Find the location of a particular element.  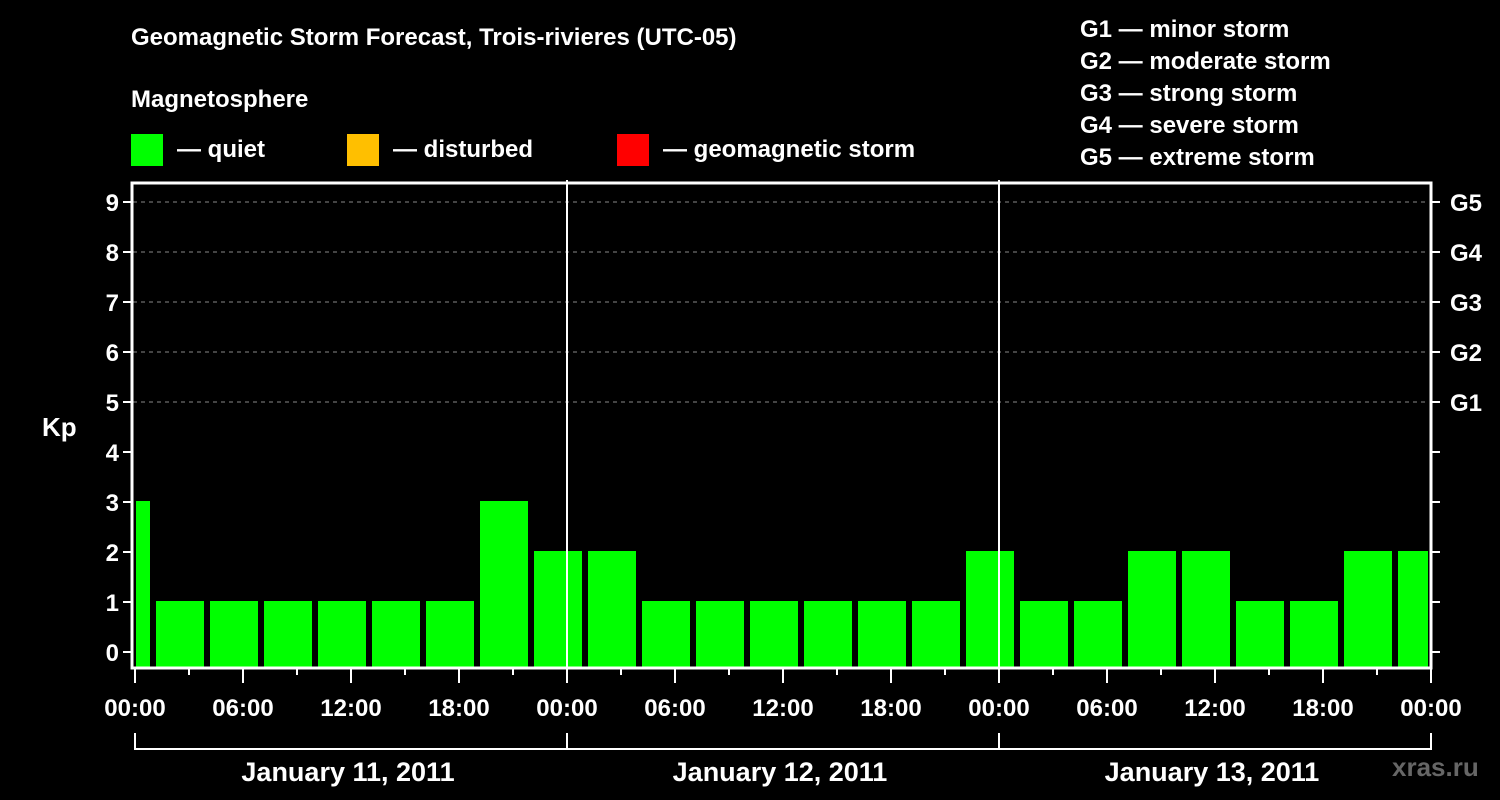

date-label: January 13, 2011 is located at coordinates (1212, 772).